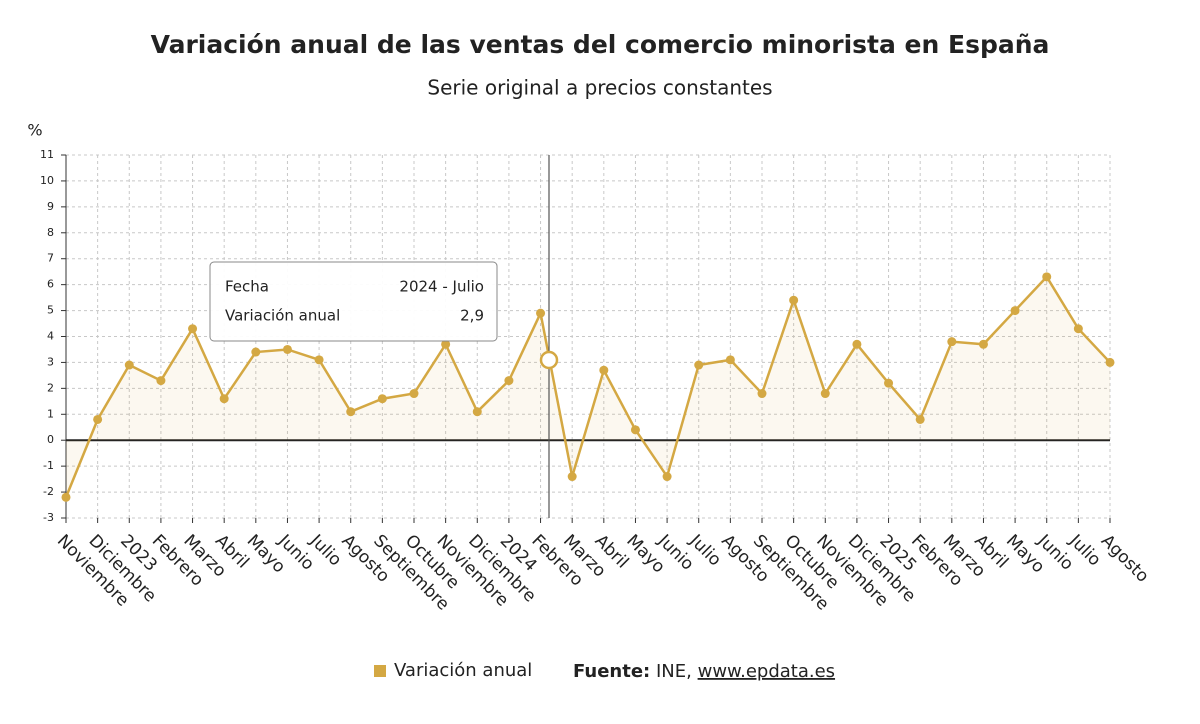 The height and width of the screenshot is (724, 1200). Describe the element at coordinates (611, 671) in the screenshot. I see `source-label: Fuente:` at that location.